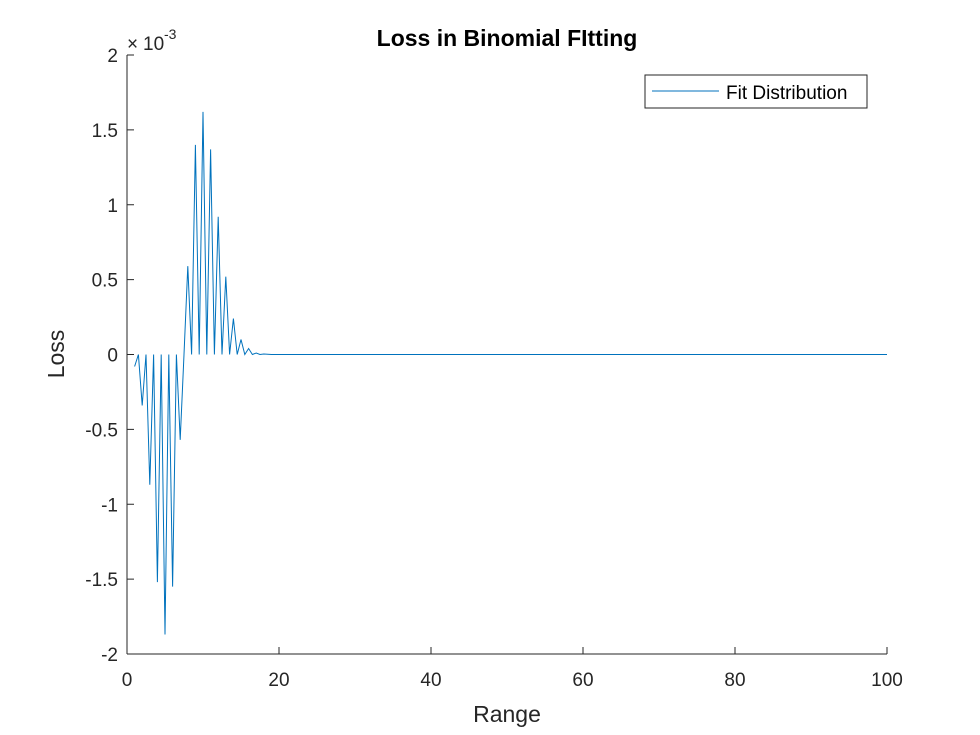 The width and height of the screenshot is (980, 735). Describe the element at coordinates (109, 505) in the screenshot. I see `y-tick-label: -1` at that location.